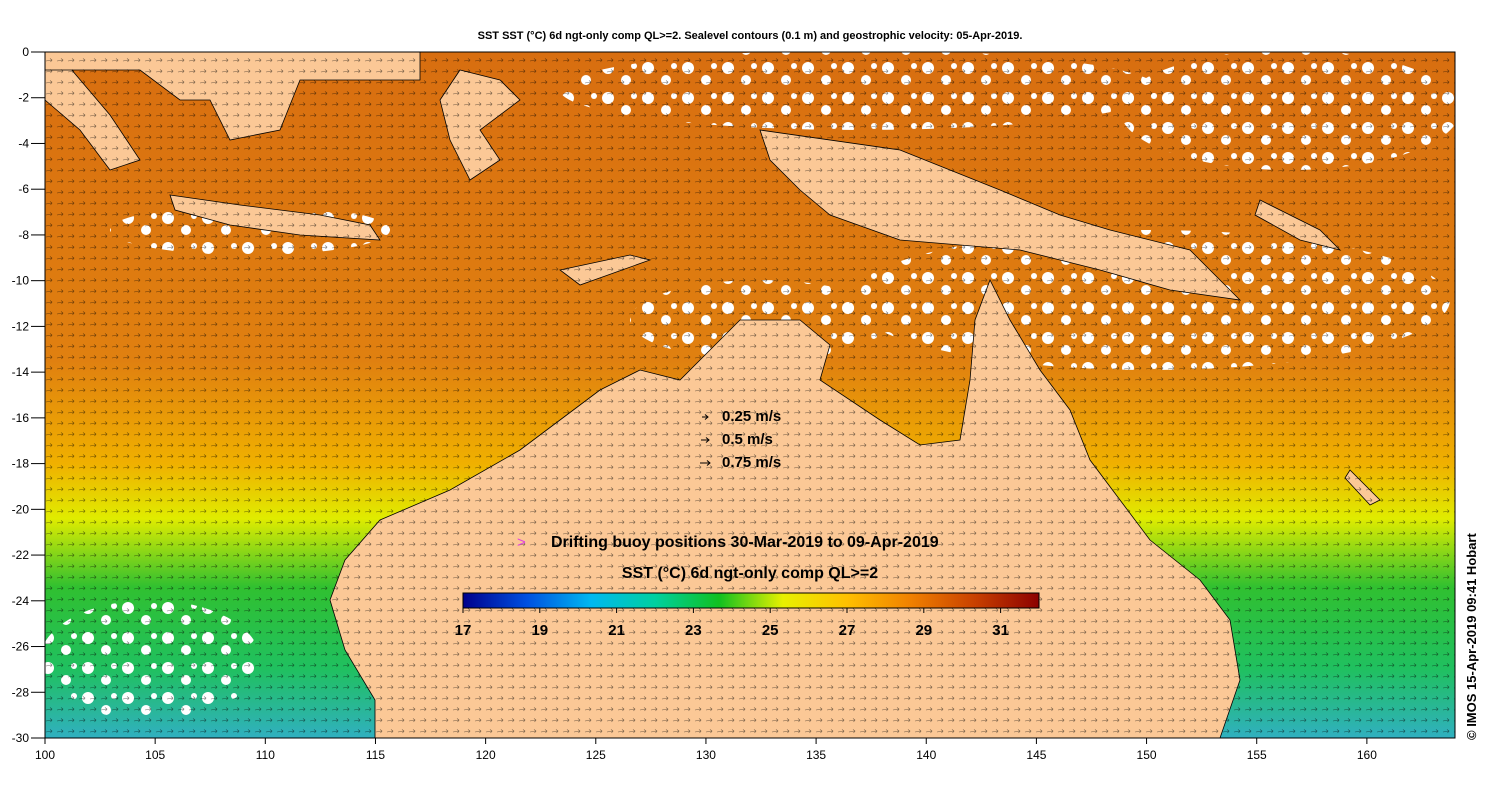 This screenshot has height=790, width=1500. I want to click on colorbar-tick-label: 29, so click(923, 630).